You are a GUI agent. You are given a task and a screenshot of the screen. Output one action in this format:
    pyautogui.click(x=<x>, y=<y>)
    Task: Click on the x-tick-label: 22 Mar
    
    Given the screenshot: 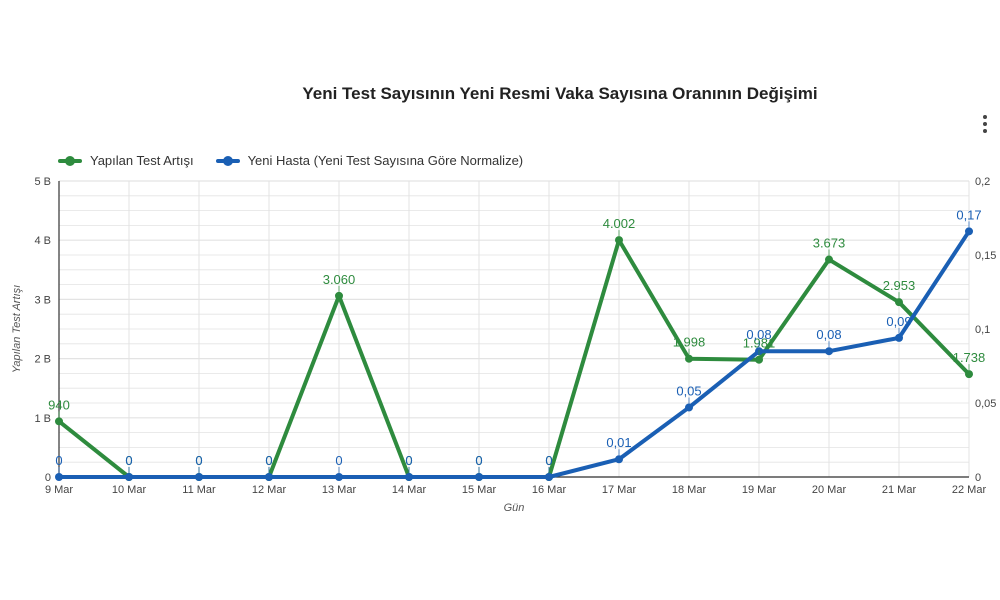 What is the action you would take?
    pyautogui.click(x=969, y=490)
    